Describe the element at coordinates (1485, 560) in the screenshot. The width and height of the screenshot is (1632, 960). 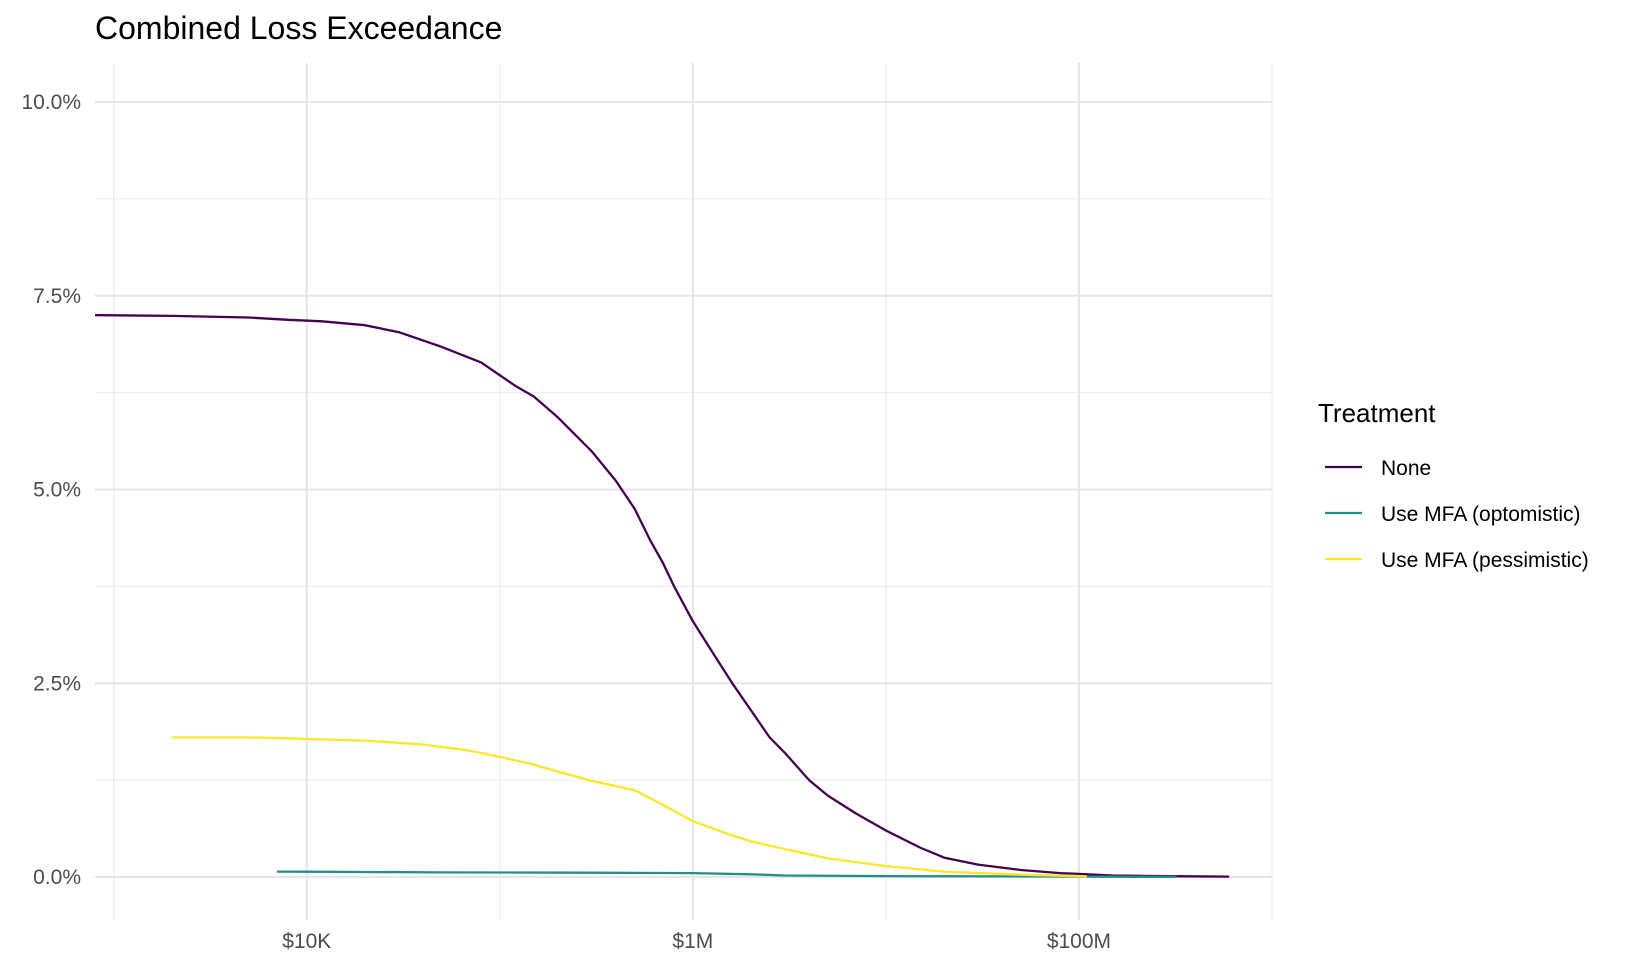
I see `legend-label: Use MFA (pessimistic)` at that location.